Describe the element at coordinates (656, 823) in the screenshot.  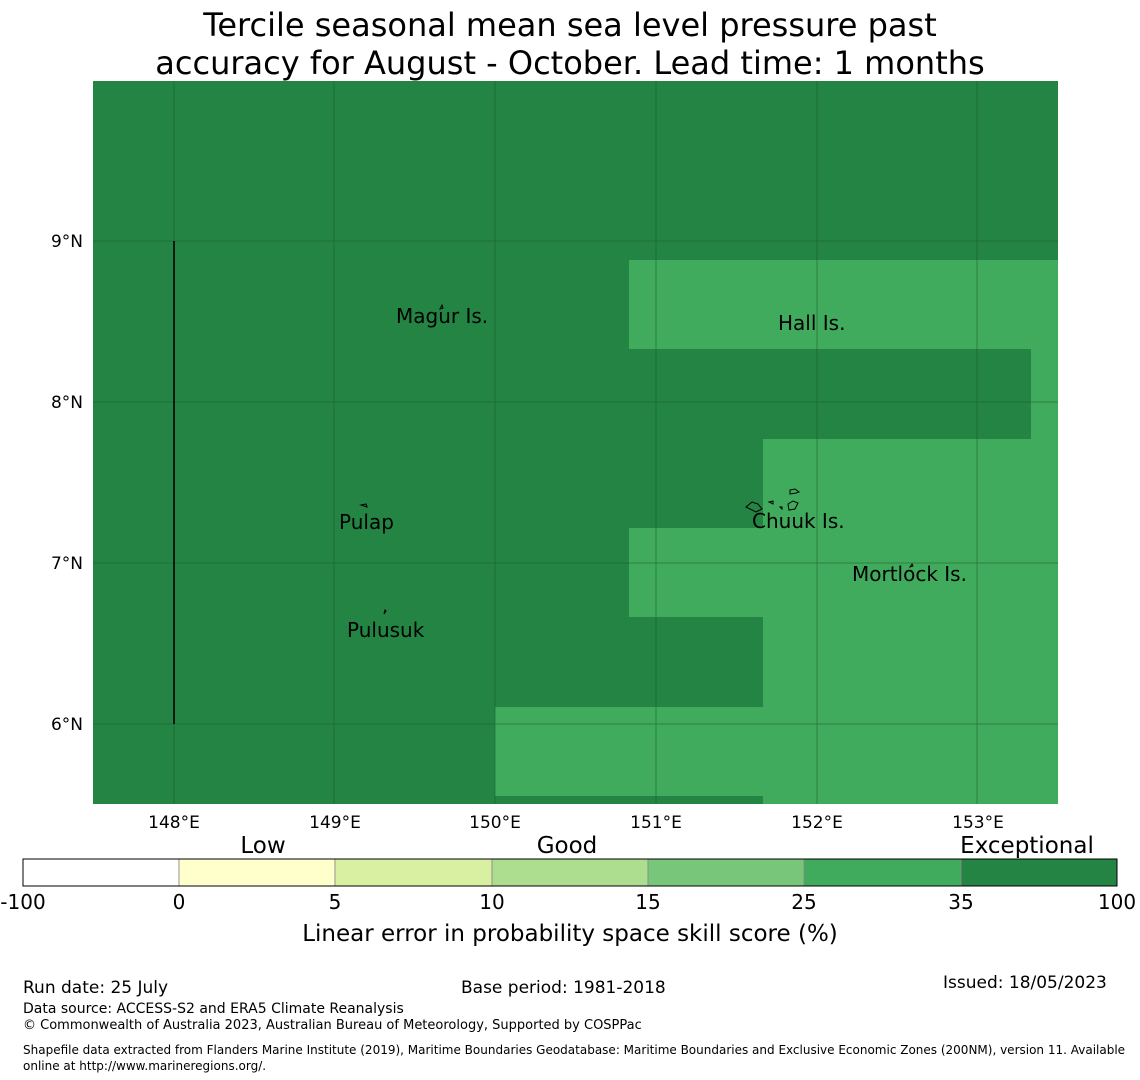
I see `lon-tick-151e: 151°E` at that location.